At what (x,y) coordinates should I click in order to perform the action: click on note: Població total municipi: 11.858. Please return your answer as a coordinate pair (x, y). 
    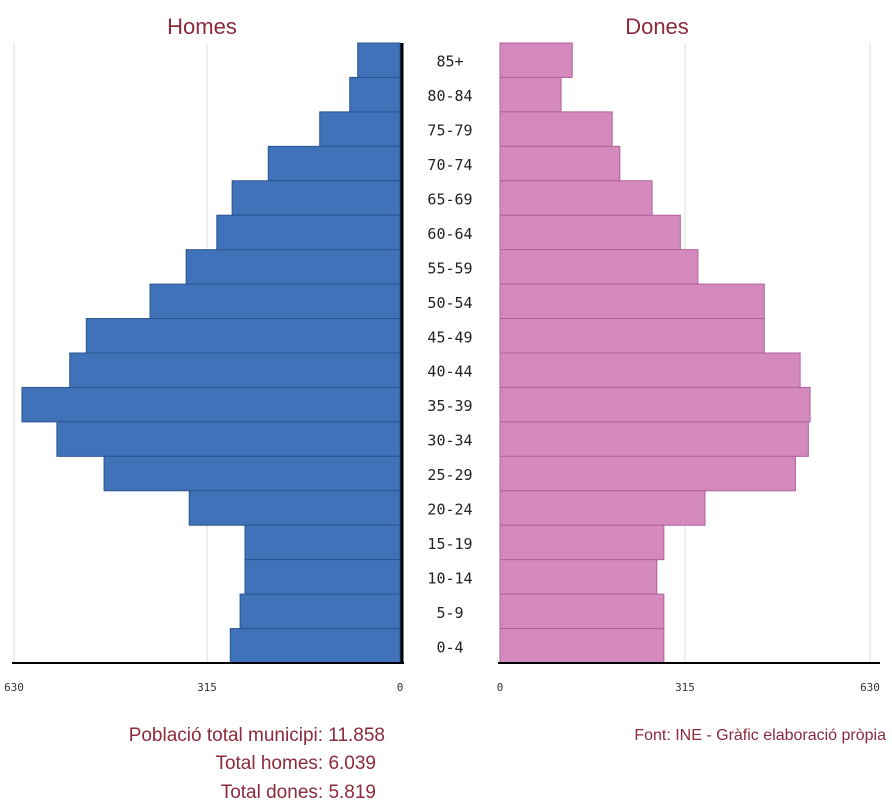
    Looking at the image, I should click on (257, 735).